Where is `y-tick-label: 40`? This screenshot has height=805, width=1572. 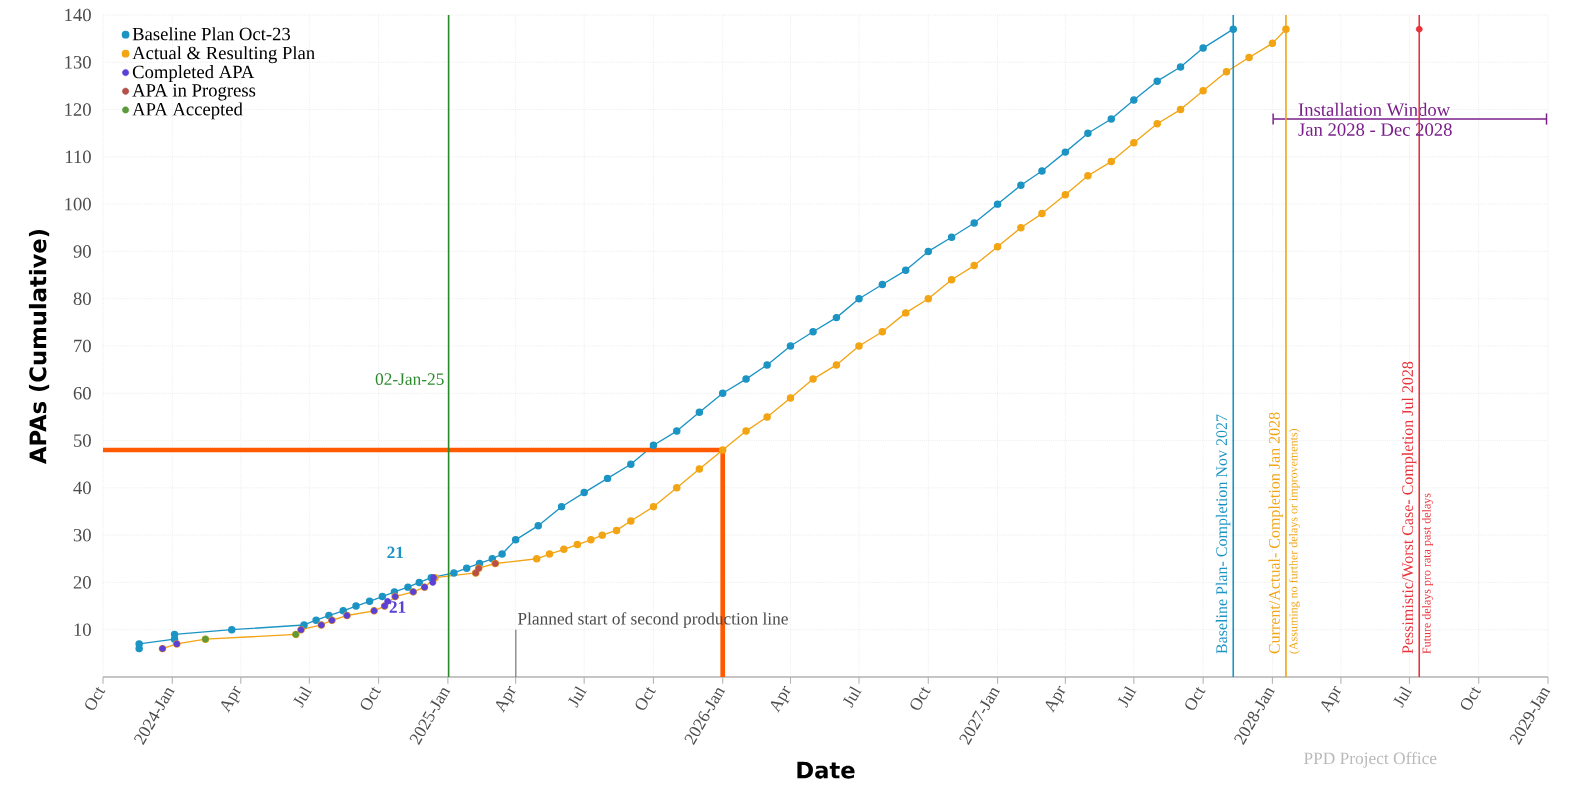
y-tick-label: 40 is located at coordinates (82, 488).